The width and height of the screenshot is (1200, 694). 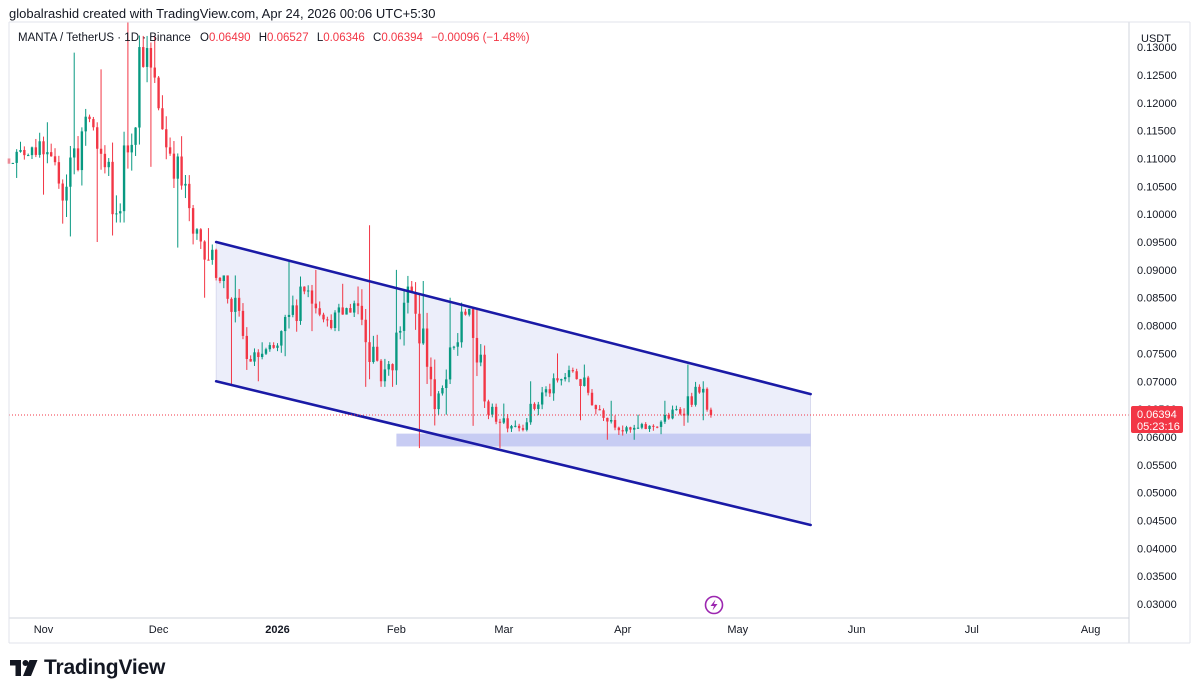 What do you see at coordinates (513, 318) in the screenshot?
I see `channel-upper-line` at bounding box center [513, 318].